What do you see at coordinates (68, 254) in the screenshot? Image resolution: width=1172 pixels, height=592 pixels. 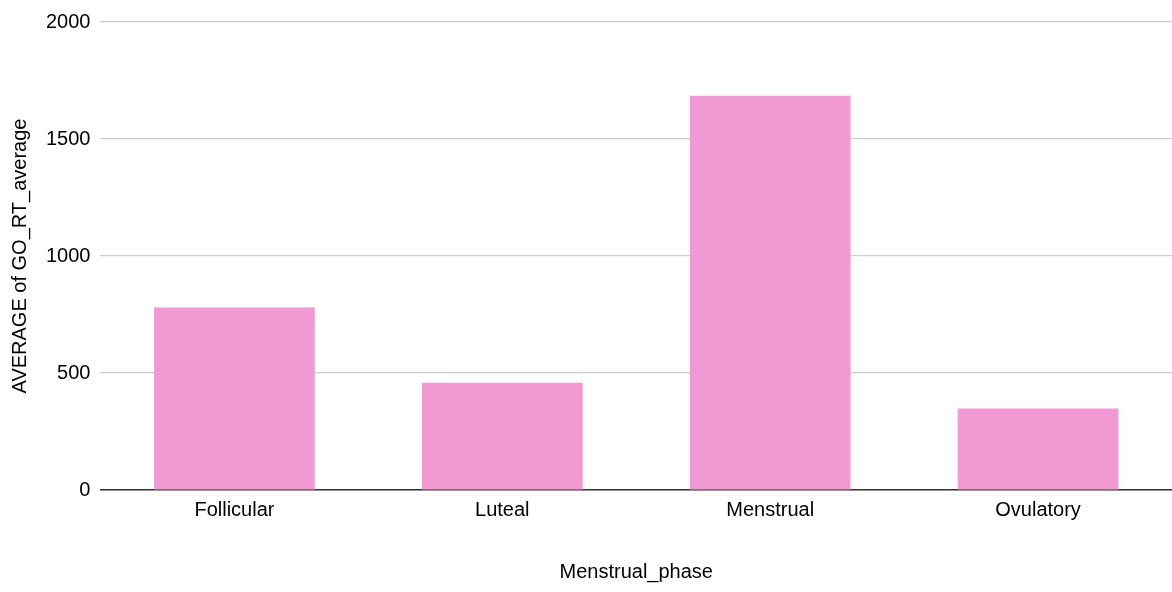 I see `y-tick-label: 1000` at bounding box center [68, 254].